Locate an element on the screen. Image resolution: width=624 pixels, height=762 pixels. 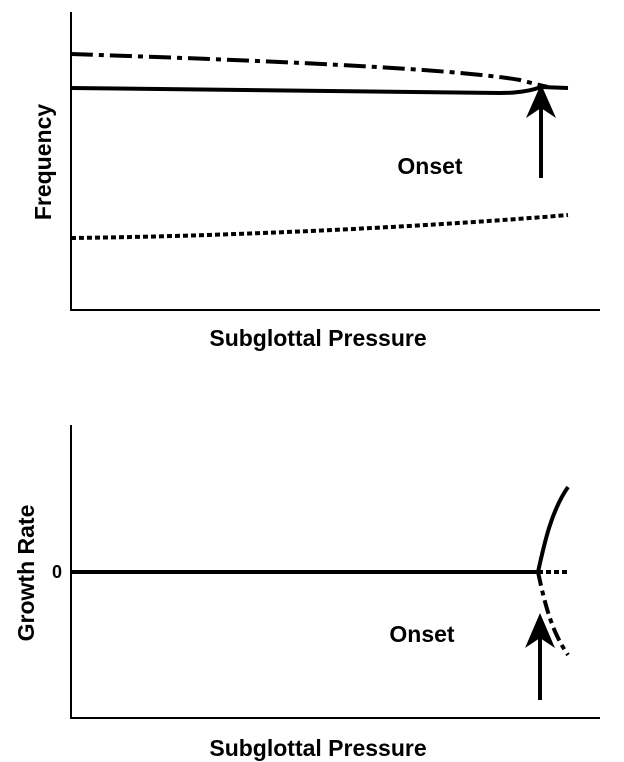
y-label: Growth Rate is located at coordinates (26, 573).